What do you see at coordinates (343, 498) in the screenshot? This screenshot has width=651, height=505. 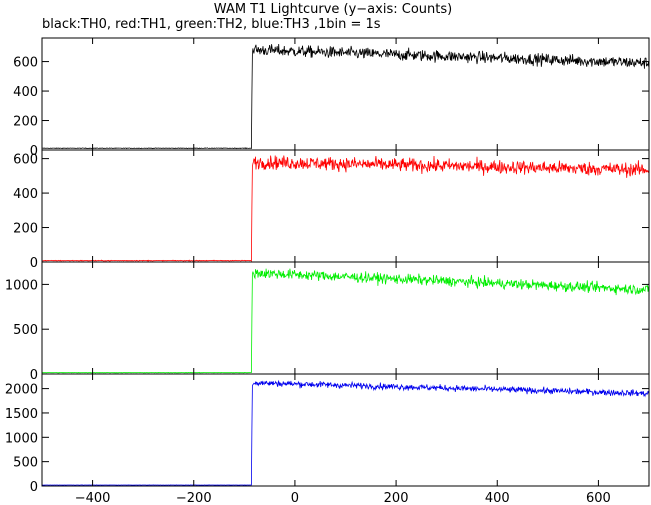 I see `x-axis: −400 −200 0 200 400 600` at bounding box center [343, 498].